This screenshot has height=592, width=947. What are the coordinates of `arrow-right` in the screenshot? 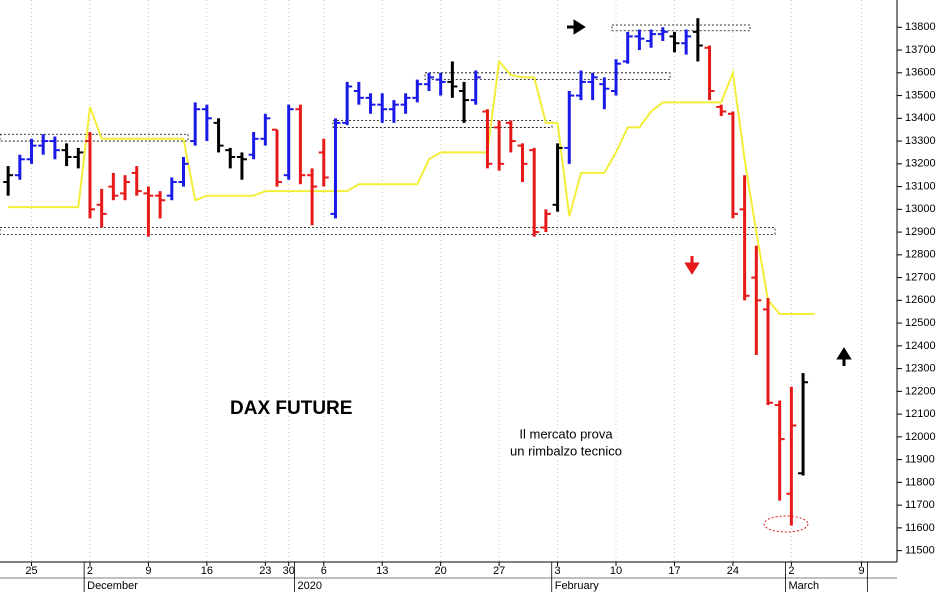 It's located at (576, 27).